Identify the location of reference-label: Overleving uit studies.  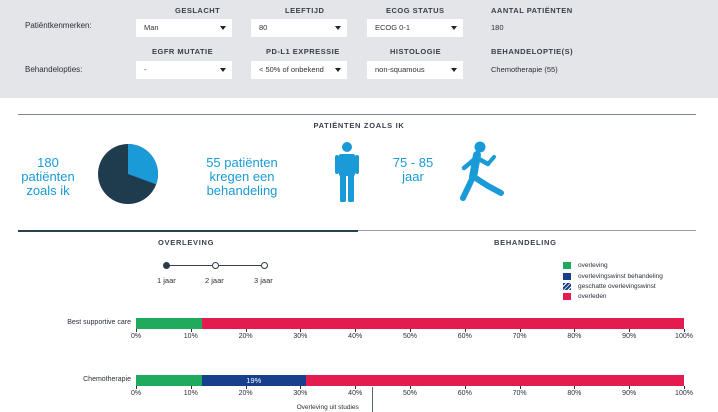
(327, 407).